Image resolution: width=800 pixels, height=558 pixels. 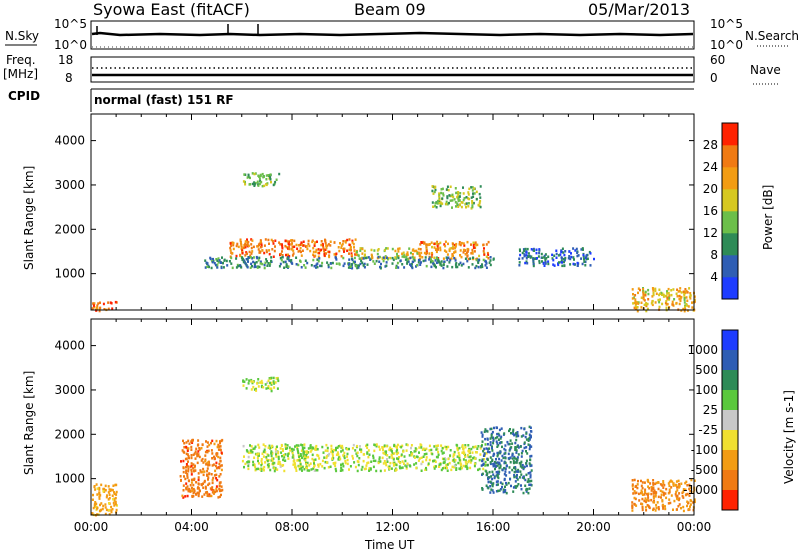 I want to click on power-ytick-label: 2000, so click(x=69, y=229).